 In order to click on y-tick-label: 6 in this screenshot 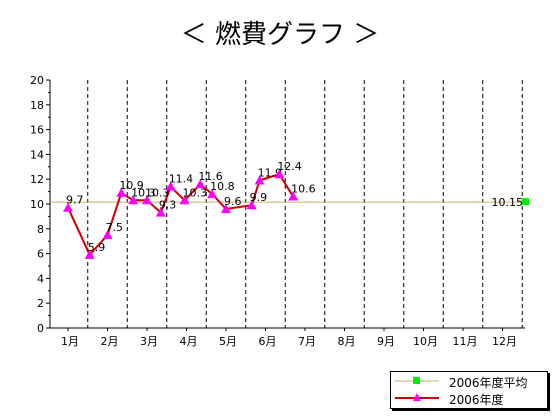, I will do `click(40, 254)`.